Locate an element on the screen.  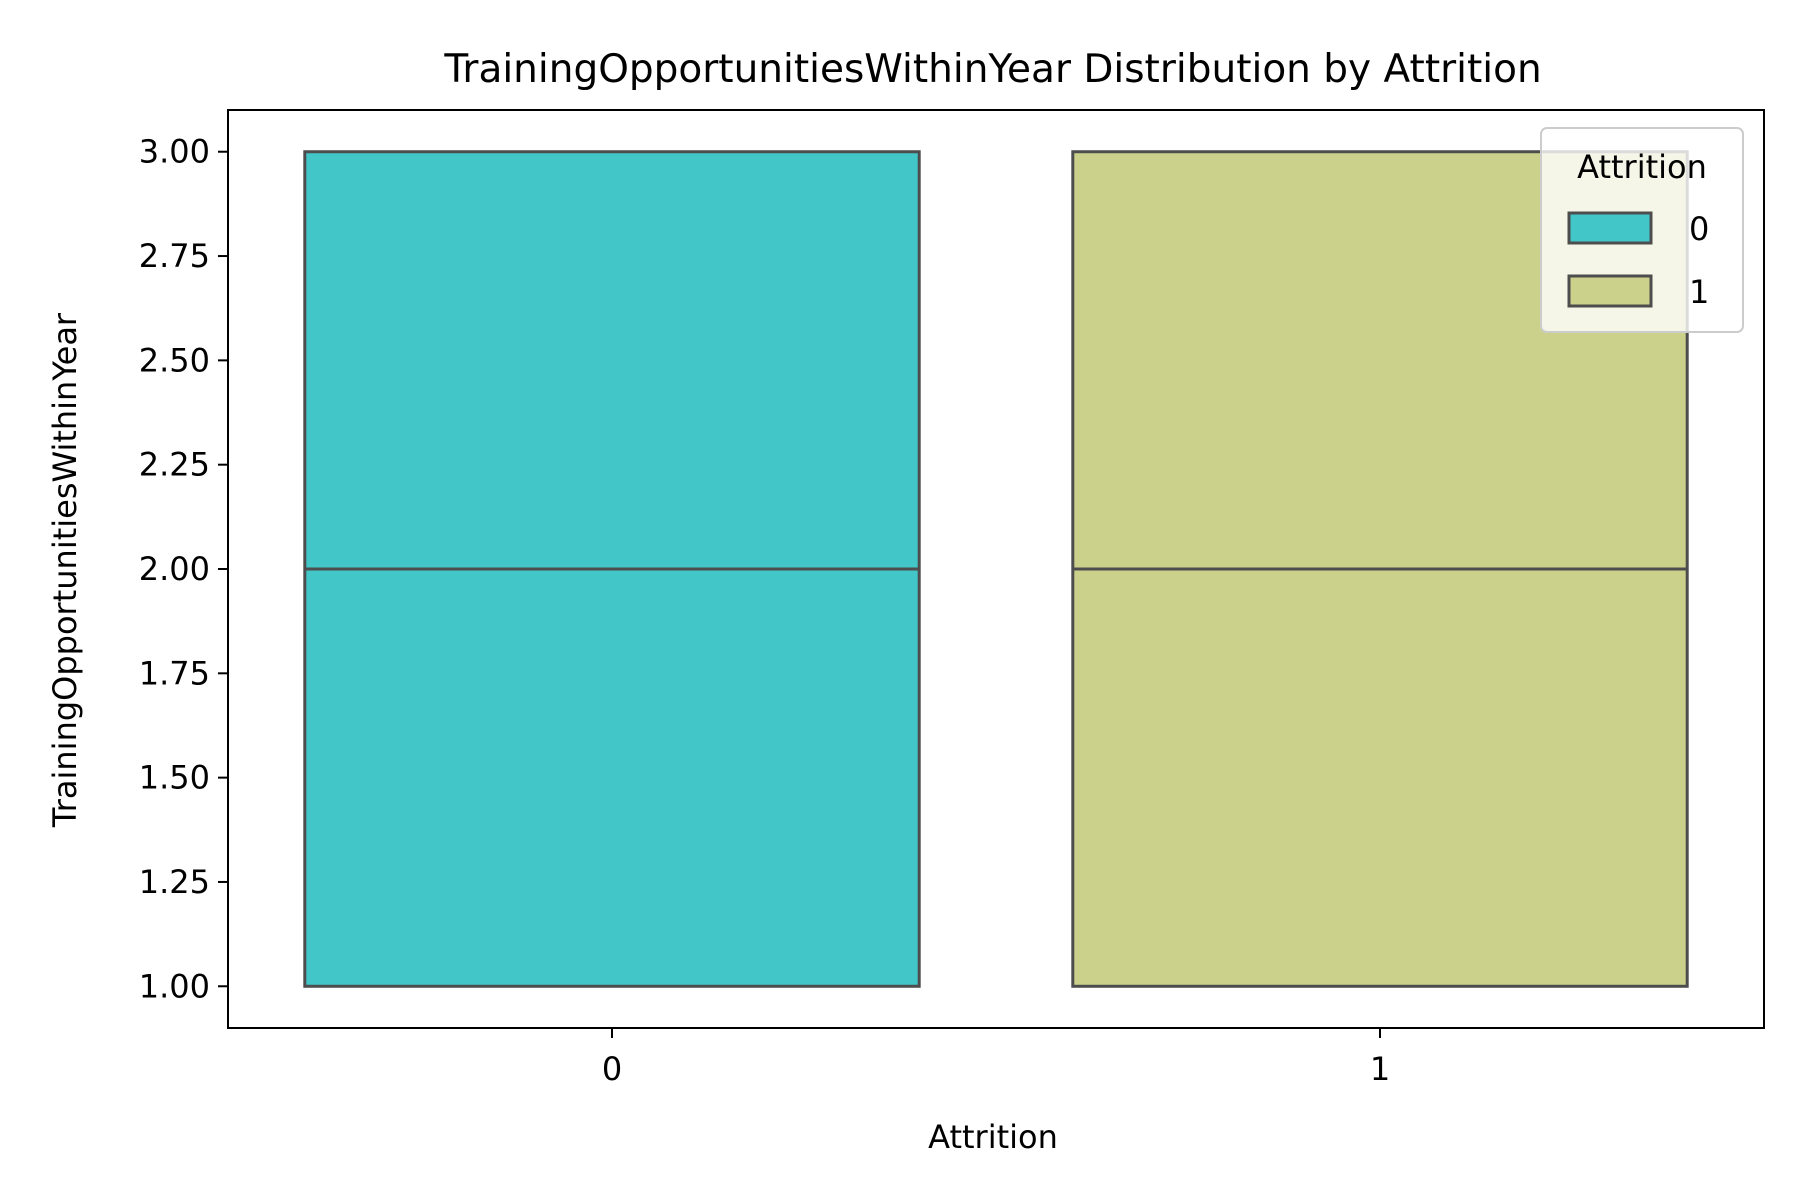
legend-title: Attrition is located at coordinates (1642, 167).